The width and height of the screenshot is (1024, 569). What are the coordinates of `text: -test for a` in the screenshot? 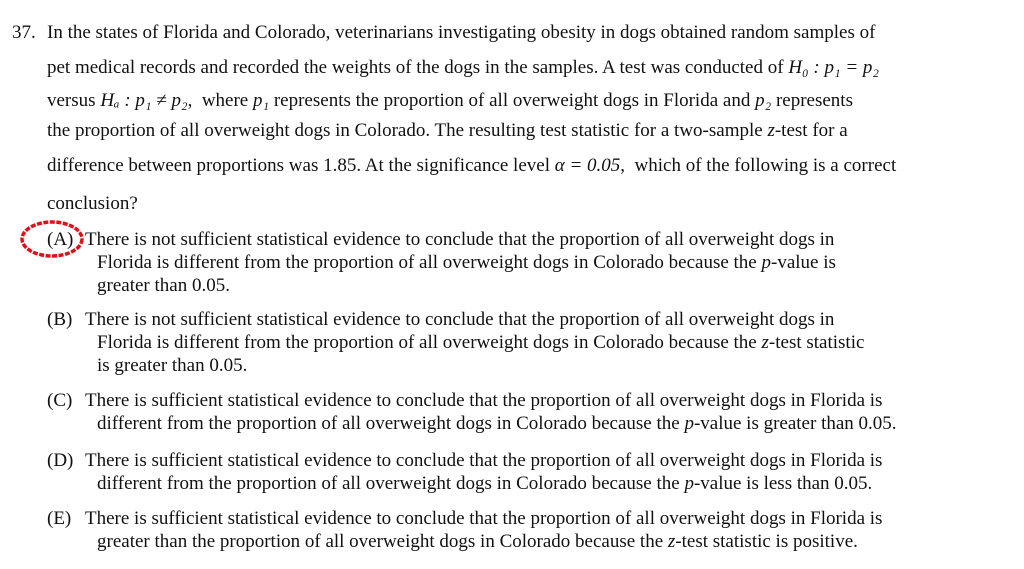 It's located at (811, 130).